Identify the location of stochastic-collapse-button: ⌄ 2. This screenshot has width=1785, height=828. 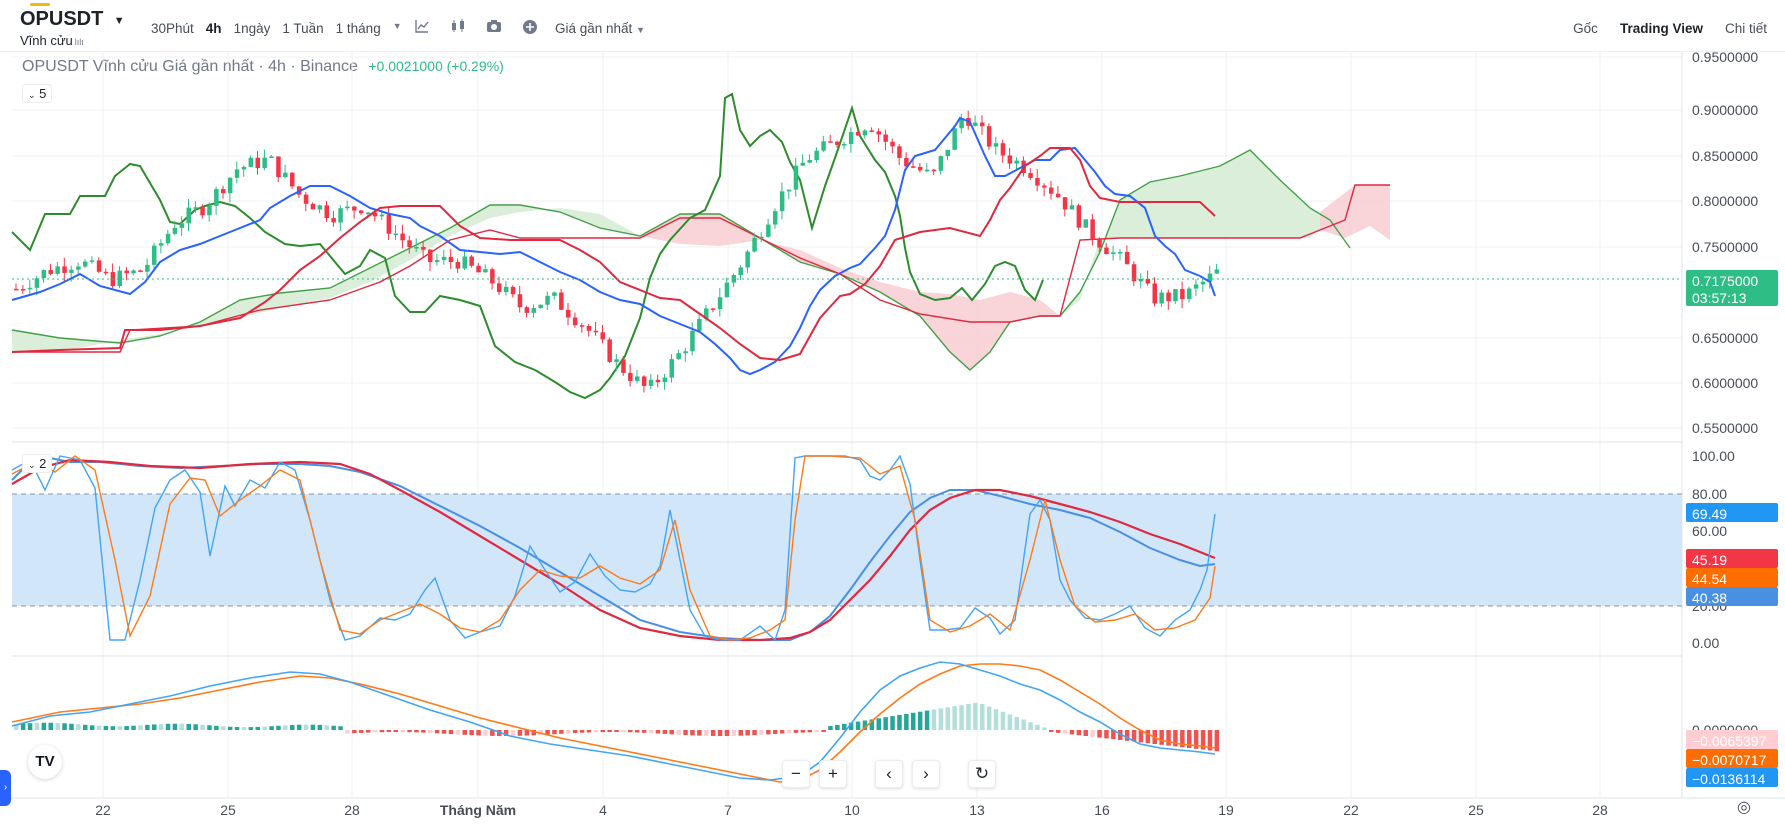
(37, 463).